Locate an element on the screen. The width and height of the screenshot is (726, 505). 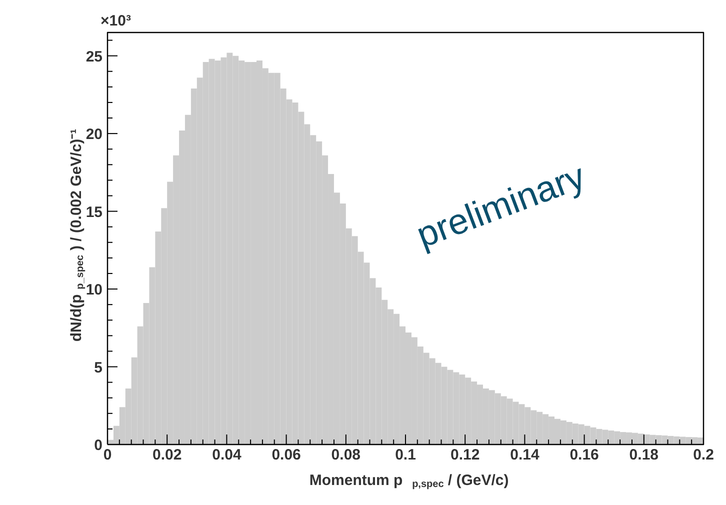
y-tick-label: 15 is located at coordinates (94, 212).